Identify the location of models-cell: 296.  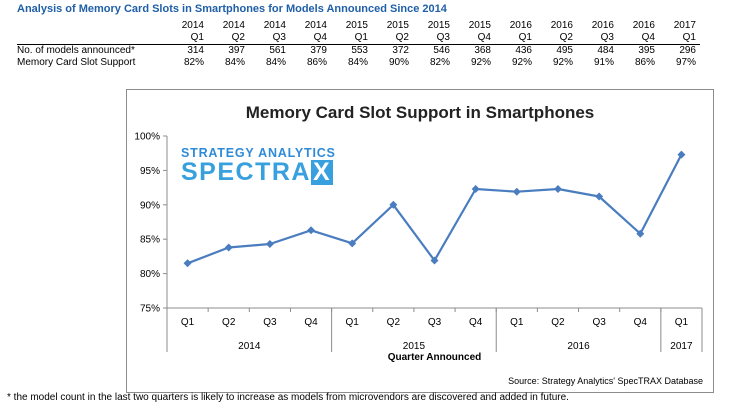
(687, 50).